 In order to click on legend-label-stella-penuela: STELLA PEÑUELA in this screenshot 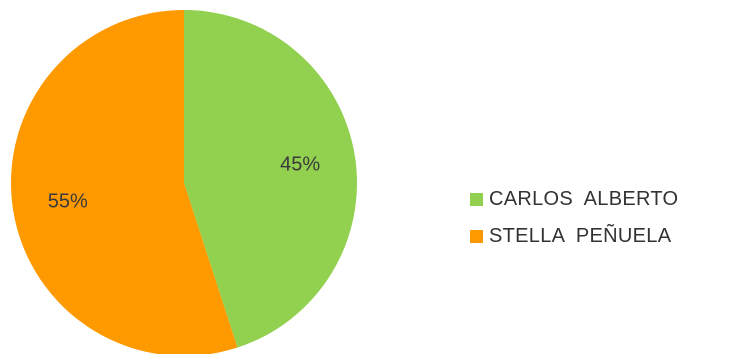, I will do `click(580, 236)`.